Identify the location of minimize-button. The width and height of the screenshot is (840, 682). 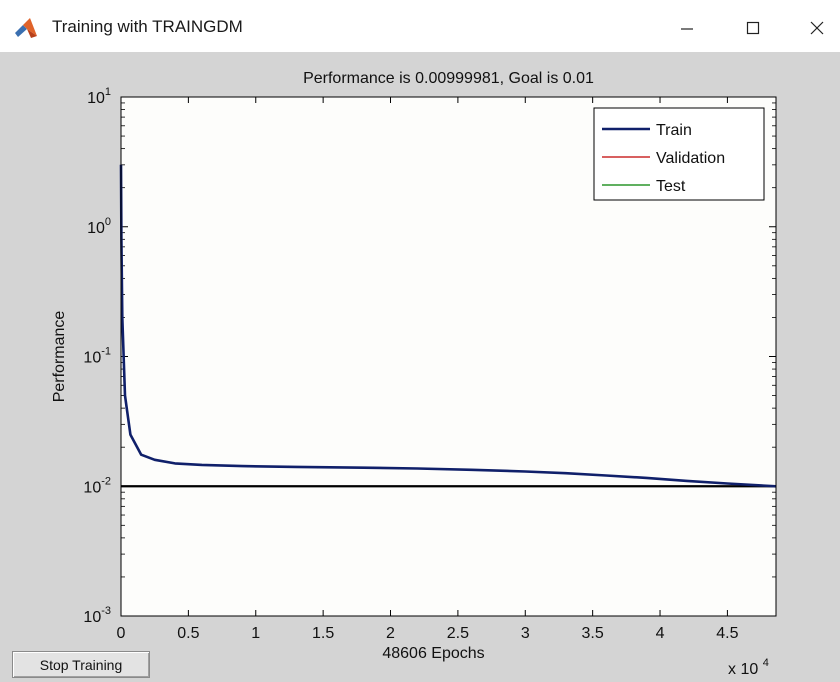
(687, 28).